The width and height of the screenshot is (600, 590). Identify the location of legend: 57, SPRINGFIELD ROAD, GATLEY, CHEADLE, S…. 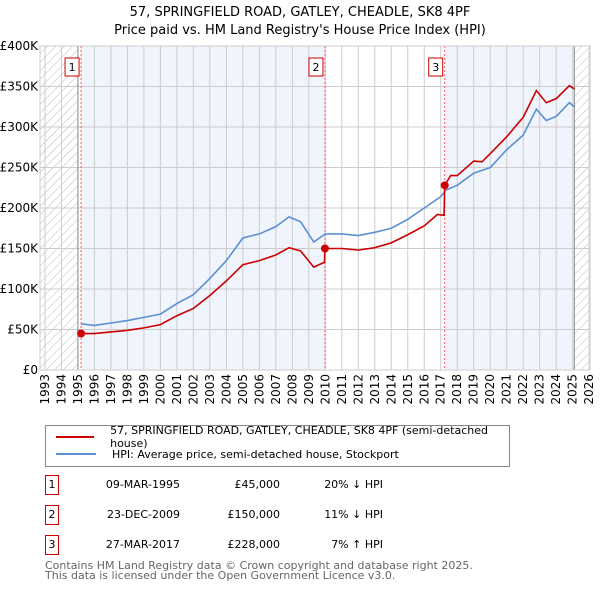
(277, 445).